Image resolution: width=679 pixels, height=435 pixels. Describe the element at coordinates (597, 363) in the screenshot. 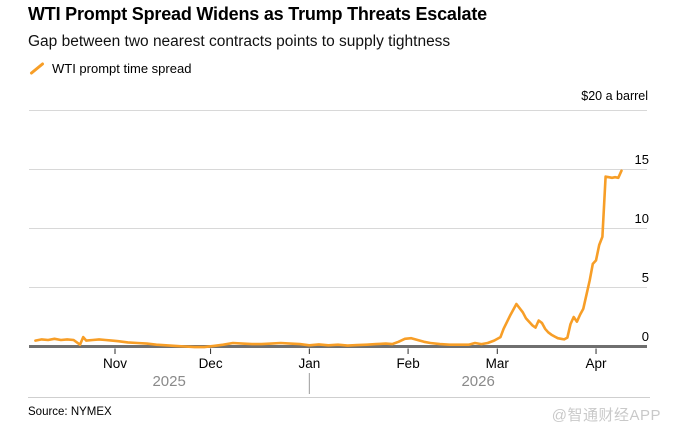

I see `x-axis-month-label: Apr` at that location.